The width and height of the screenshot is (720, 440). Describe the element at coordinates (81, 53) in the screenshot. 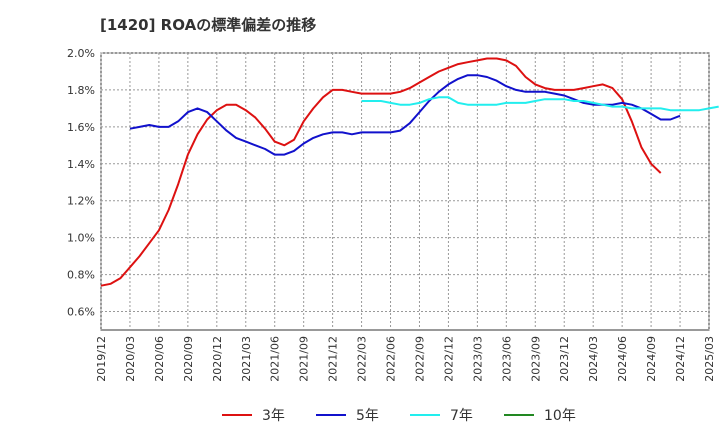

I see `y-tick-label: 2.0%` at that location.